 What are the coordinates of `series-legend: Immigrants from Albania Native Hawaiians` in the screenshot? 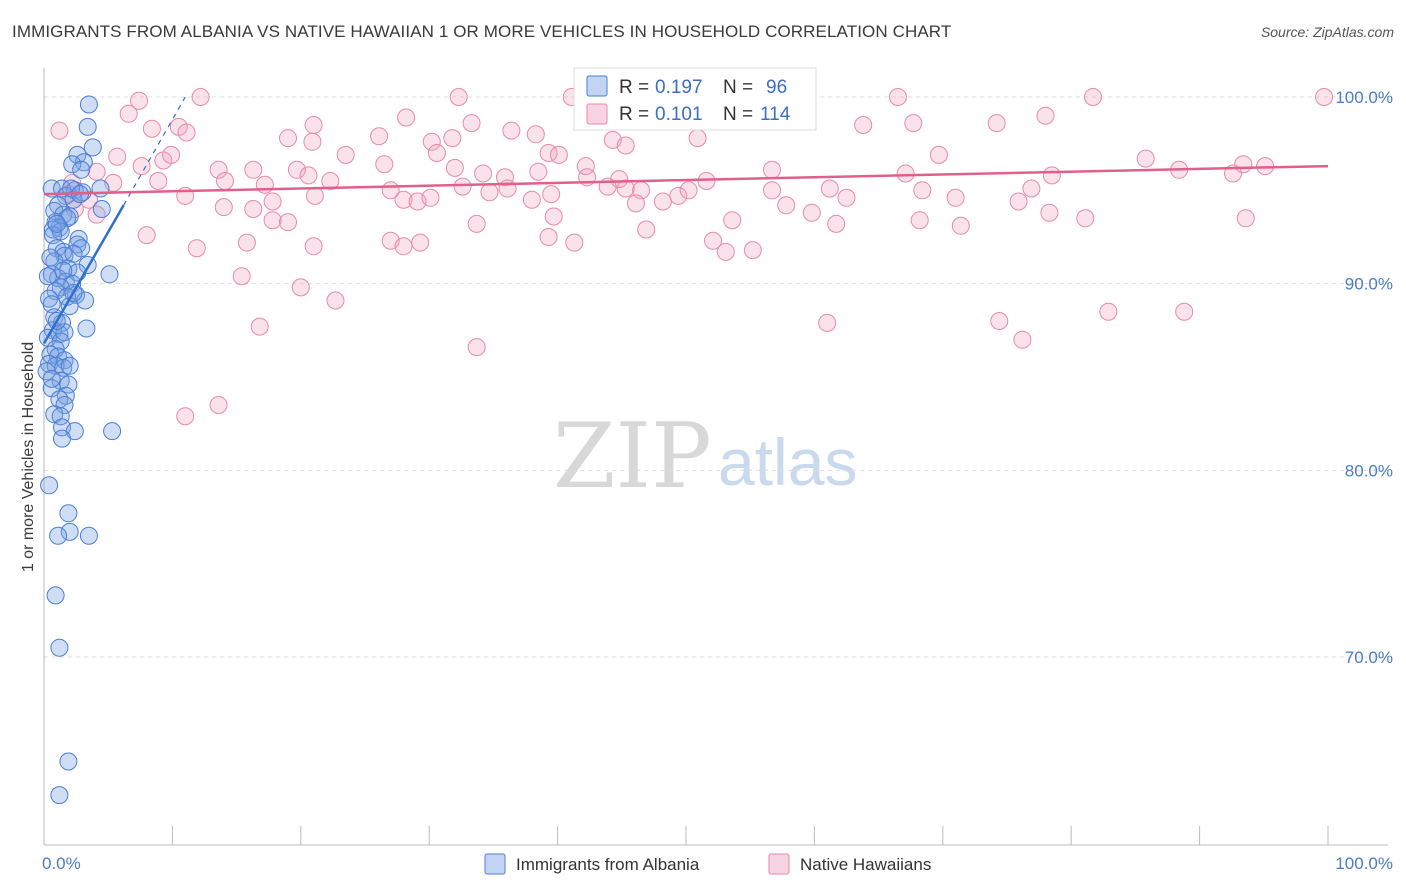 It's located at (707, 864).